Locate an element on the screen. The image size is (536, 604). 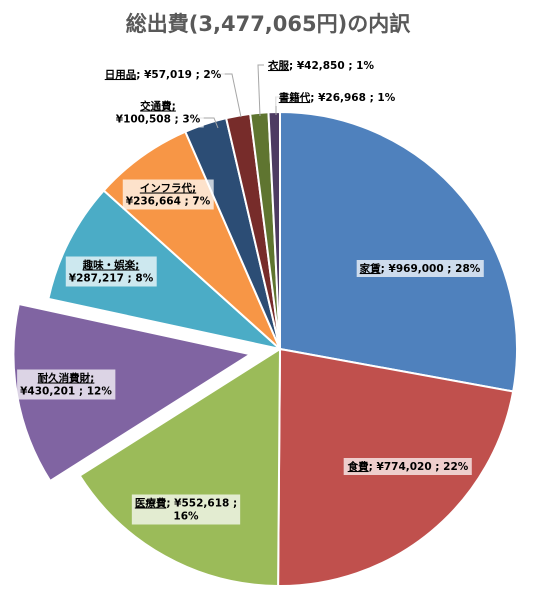
data-label-10: 書籍代; ¥26,968 ; 1% is located at coordinates (337, 97).